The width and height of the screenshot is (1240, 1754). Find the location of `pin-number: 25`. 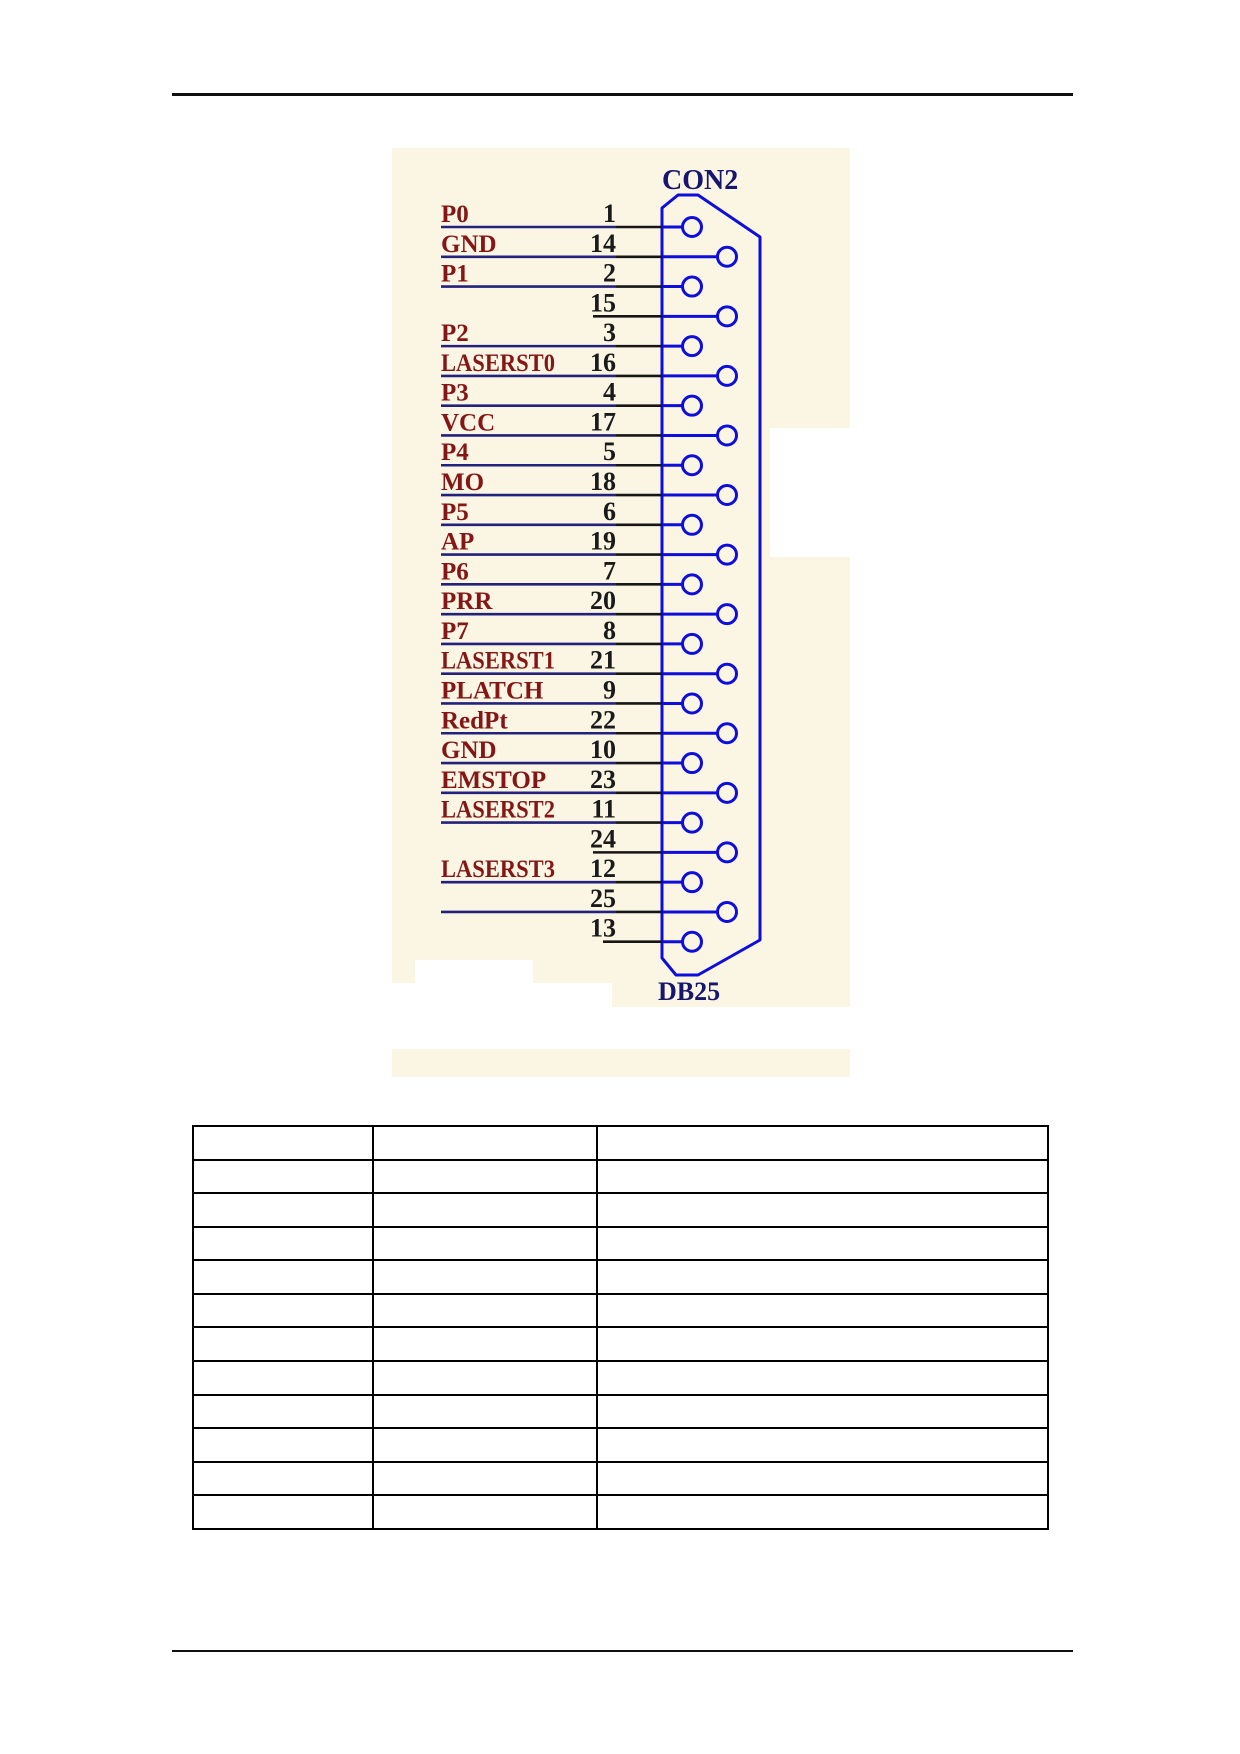

pin-number: 25 is located at coordinates (603, 898).